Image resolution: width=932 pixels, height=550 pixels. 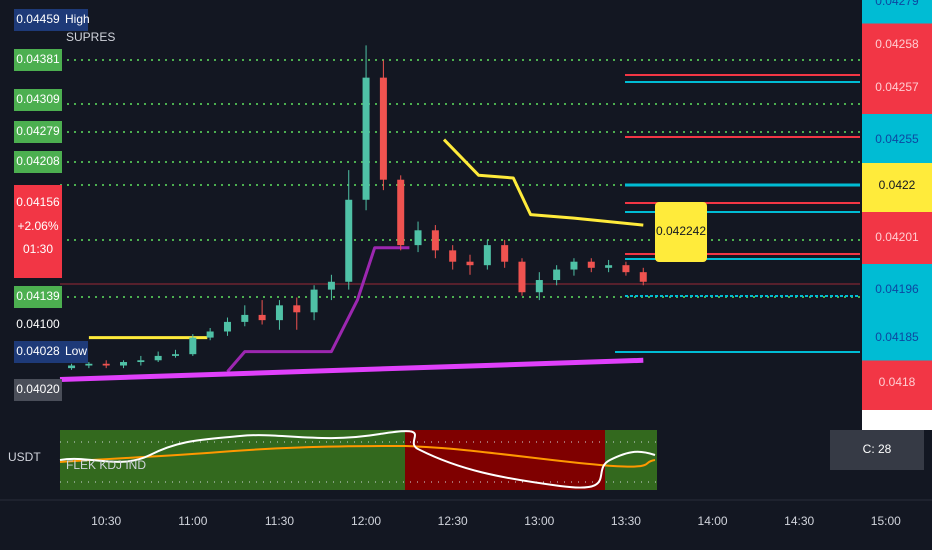 I want to click on currency-label: USDT, so click(x=24, y=457).